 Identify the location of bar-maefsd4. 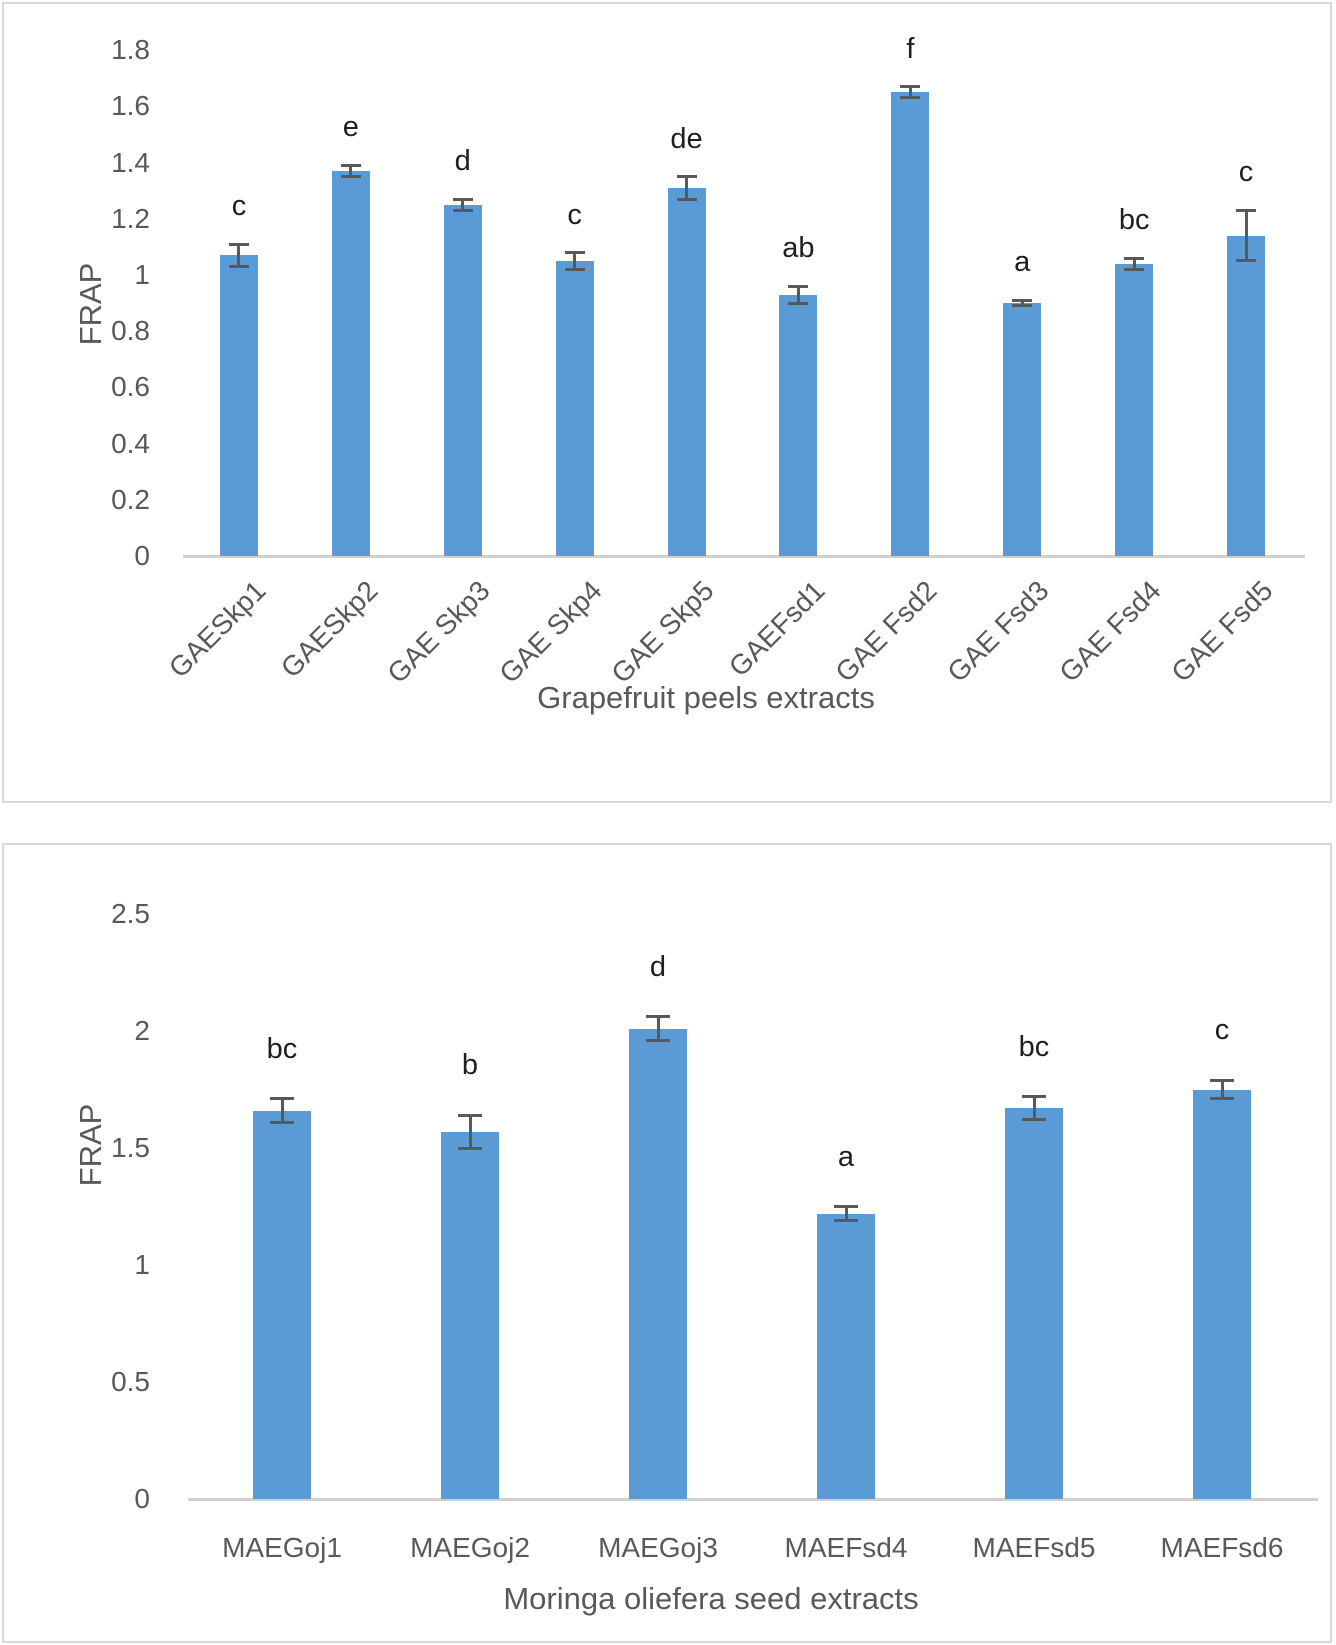
(846, 1356).